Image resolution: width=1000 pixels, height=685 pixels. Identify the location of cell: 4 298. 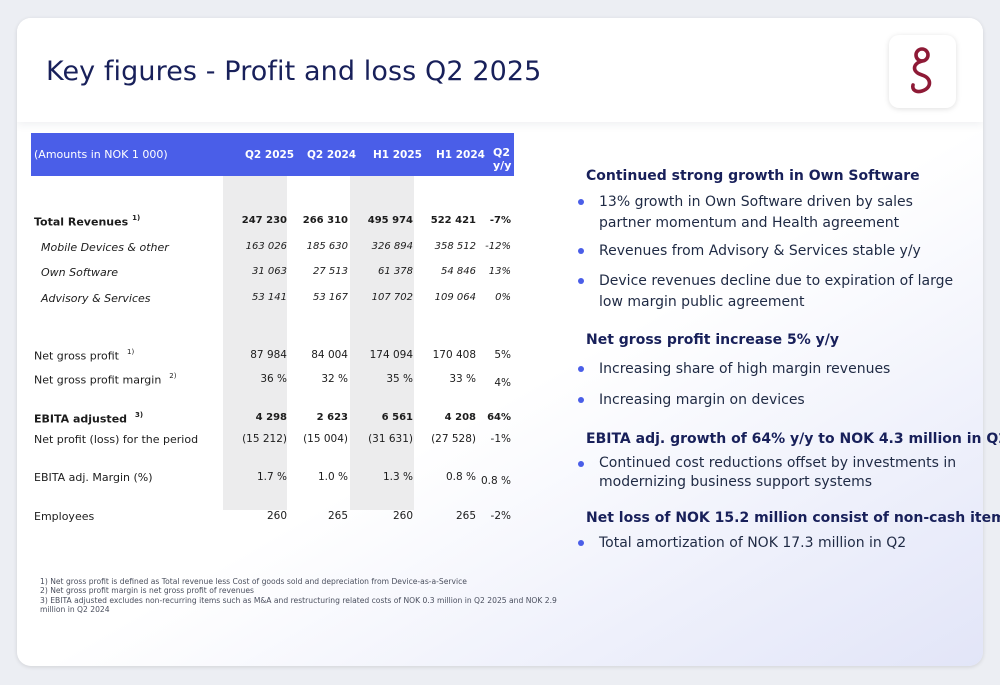
(271, 417).